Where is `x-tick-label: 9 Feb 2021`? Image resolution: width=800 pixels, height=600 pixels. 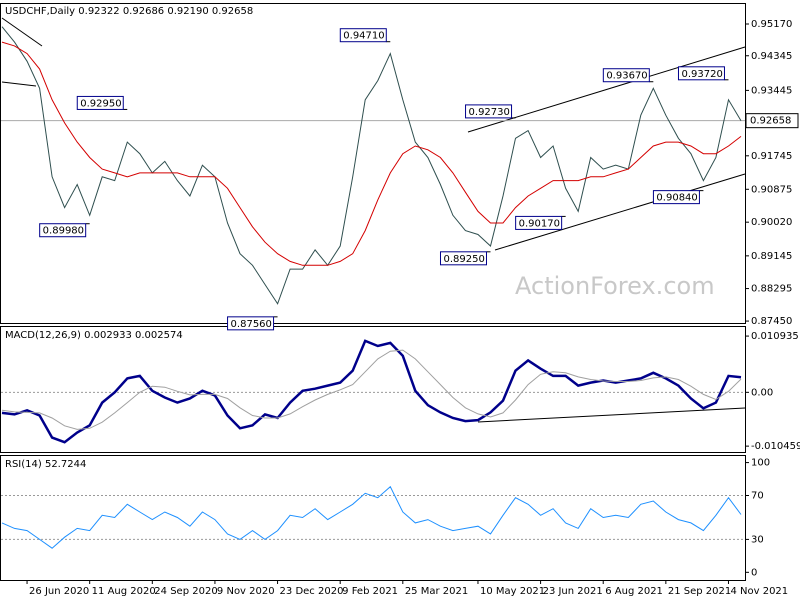
x-tick-label: 9 Feb 2021 is located at coordinates (370, 591).